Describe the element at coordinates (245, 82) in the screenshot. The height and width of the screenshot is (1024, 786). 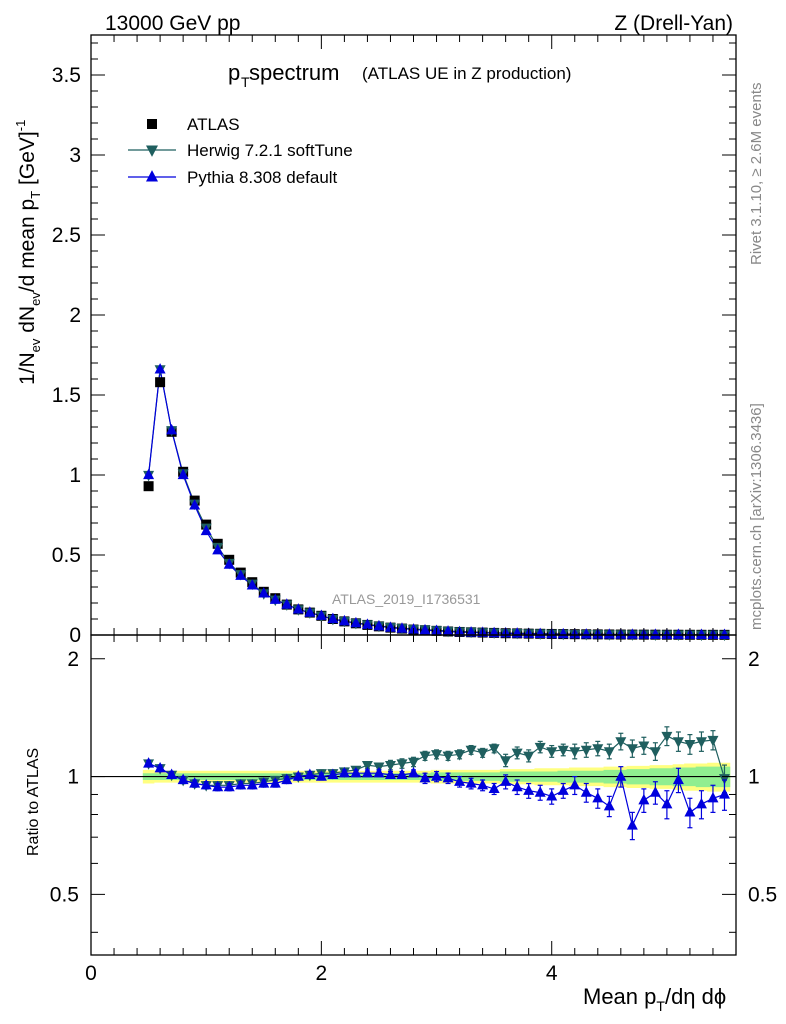
I see `title-sub: T` at that location.